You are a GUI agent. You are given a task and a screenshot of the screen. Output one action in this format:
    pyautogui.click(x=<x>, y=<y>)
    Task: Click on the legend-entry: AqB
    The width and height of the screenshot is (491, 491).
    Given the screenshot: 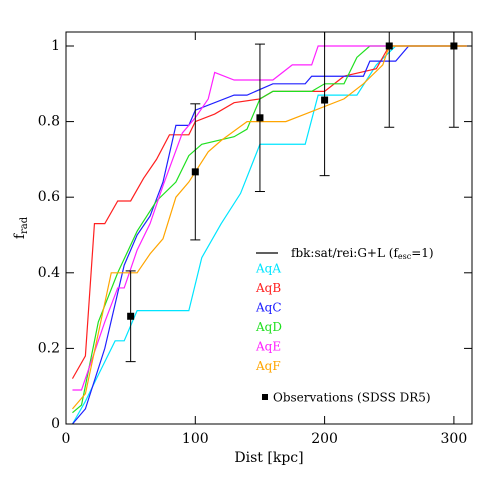 What is the action you would take?
    pyautogui.click(x=268, y=288)
    